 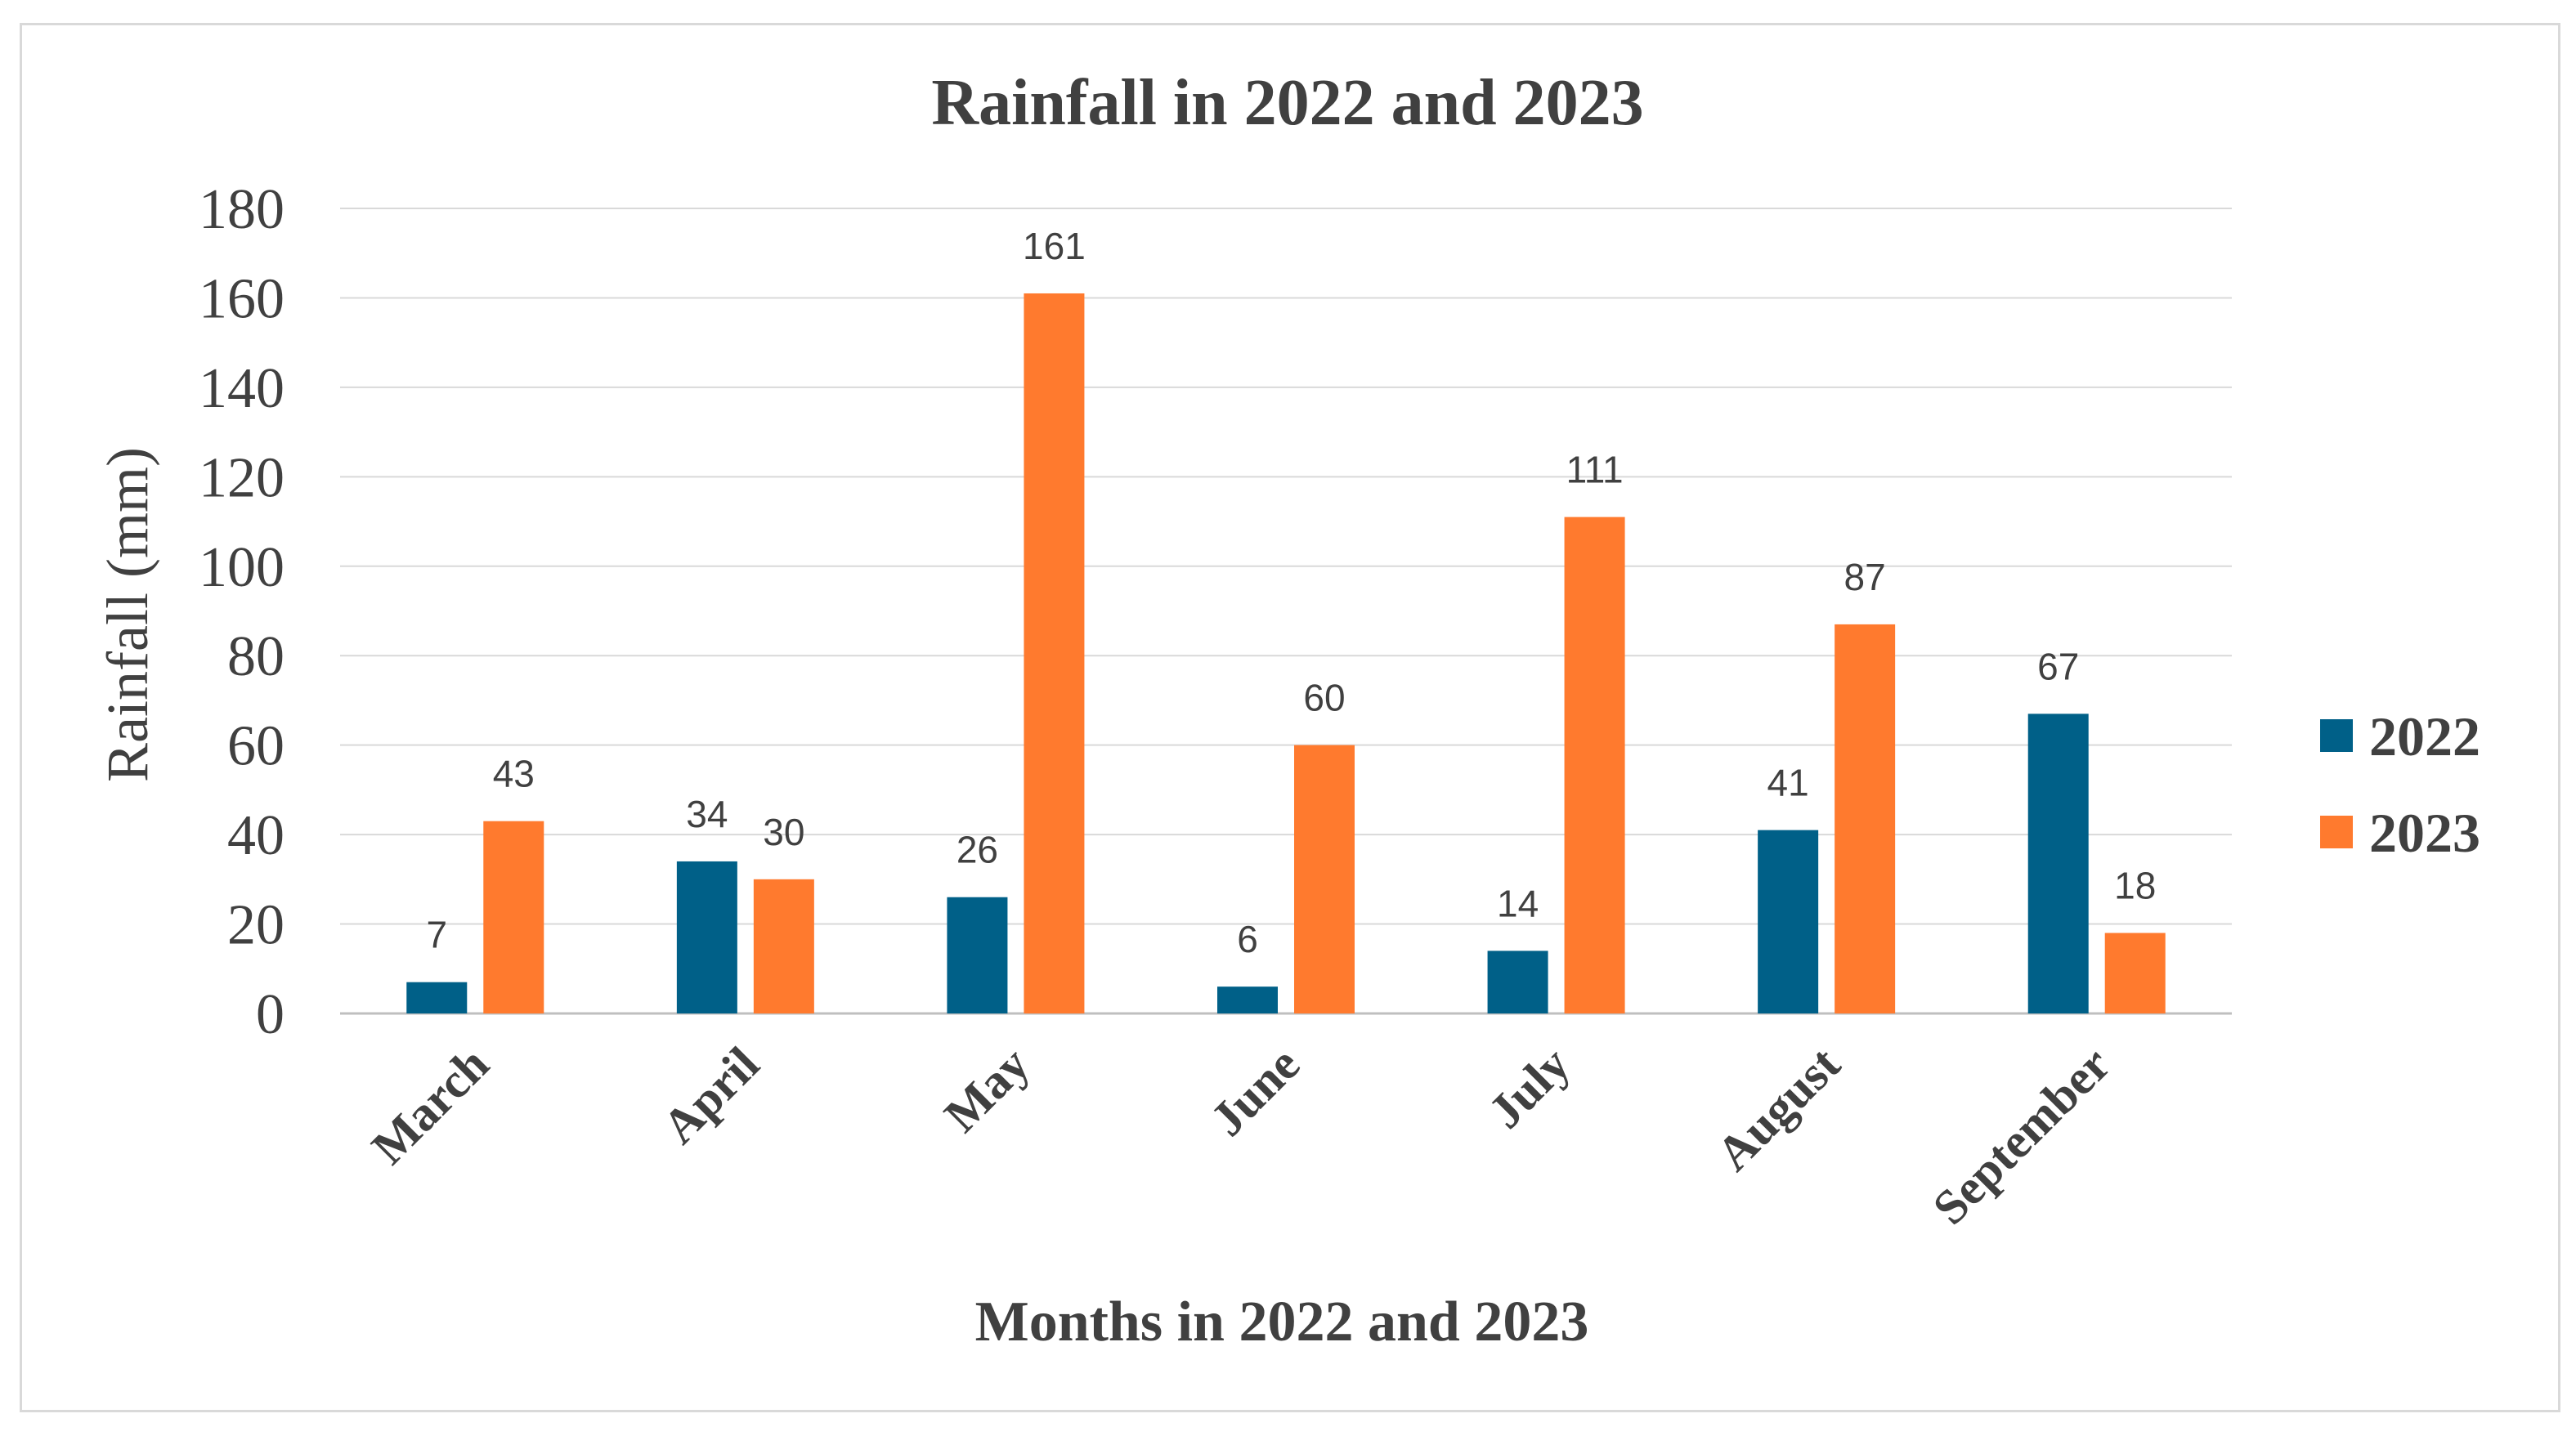 What do you see at coordinates (255, 657) in the screenshot?
I see `y-tick-label: 80` at bounding box center [255, 657].